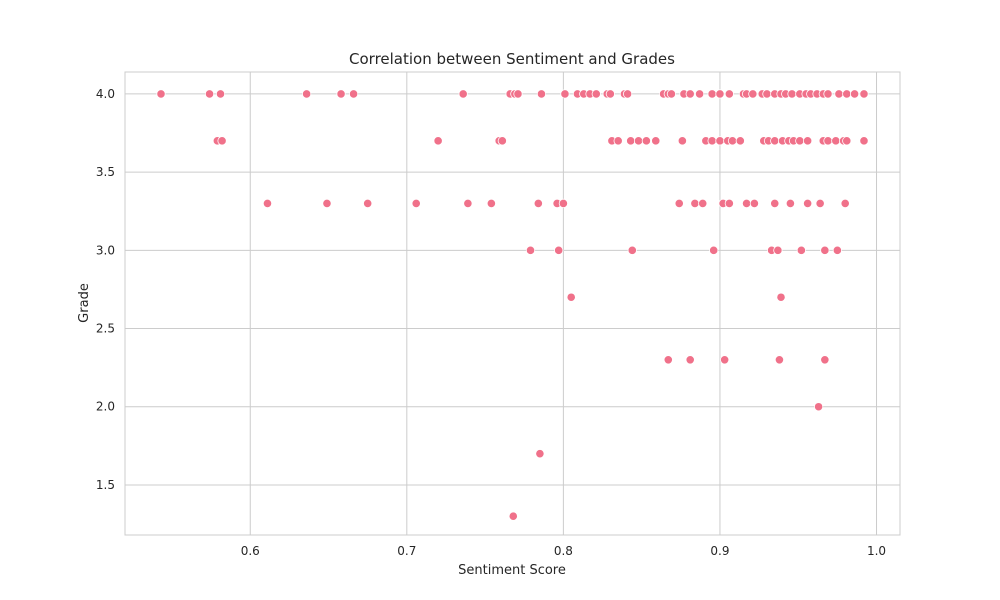 This screenshot has width=1000, height=600. I want to click on y-tick-label: 3.0, so click(105, 250).